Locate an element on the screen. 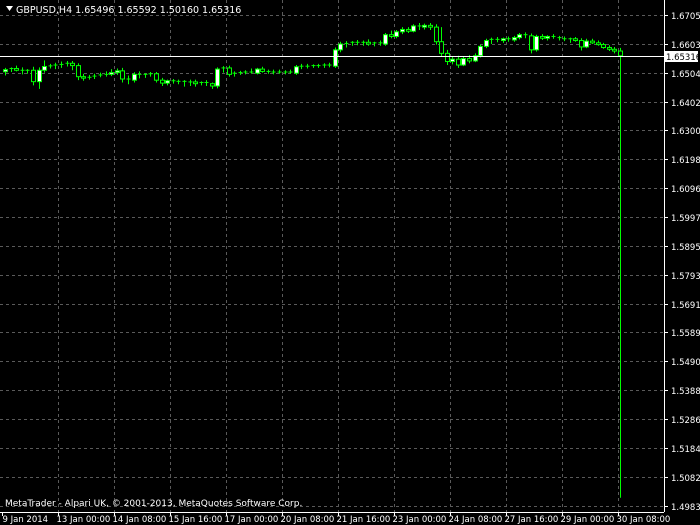  chevron-down-icon is located at coordinates (9, 8).